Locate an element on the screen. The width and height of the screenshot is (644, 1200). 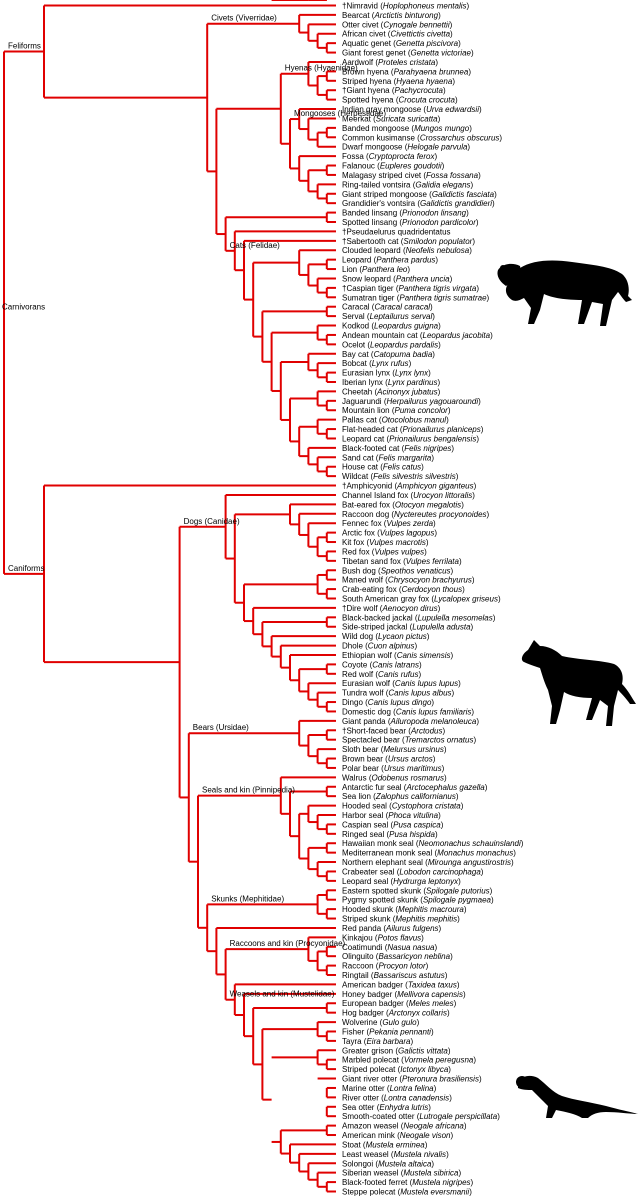
species-scientific-name: Taxidea taxus is located at coordinates (432, 984).